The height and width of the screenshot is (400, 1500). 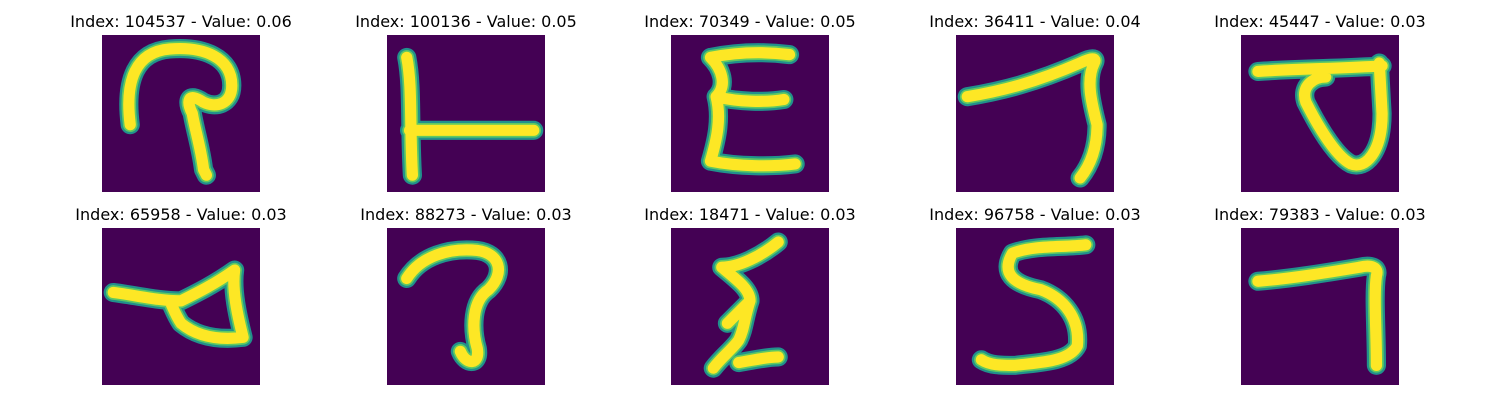 I want to click on panel-title: Index: 36411 - Value: 0.04, so click(x=1035, y=21).